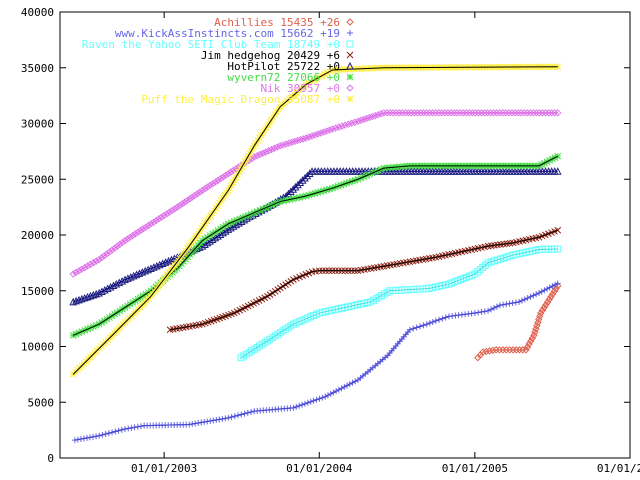  What do you see at coordinates (37, 124) in the screenshot?
I see `y-tick-label: 30000` at bounding box center [37, 124].